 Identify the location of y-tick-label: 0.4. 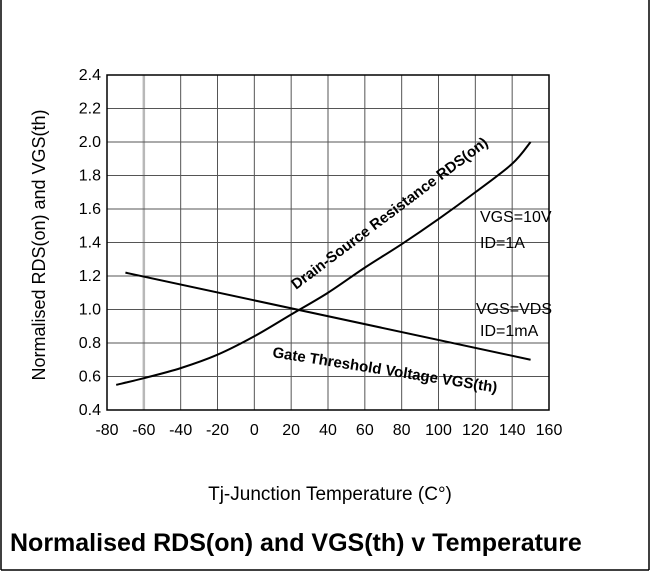
(90, 410).